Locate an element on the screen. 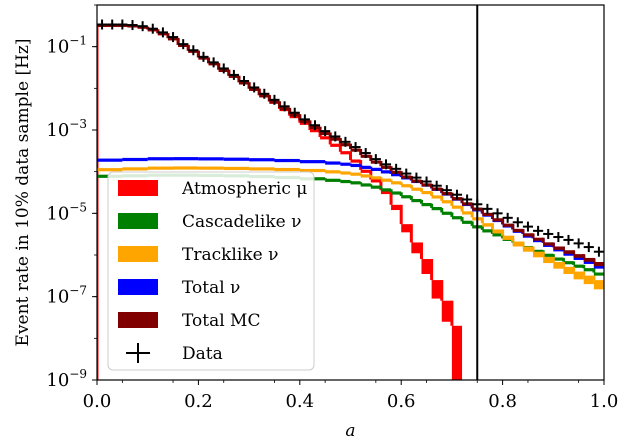  legend-label: Data is located at coordinates (202, 354).